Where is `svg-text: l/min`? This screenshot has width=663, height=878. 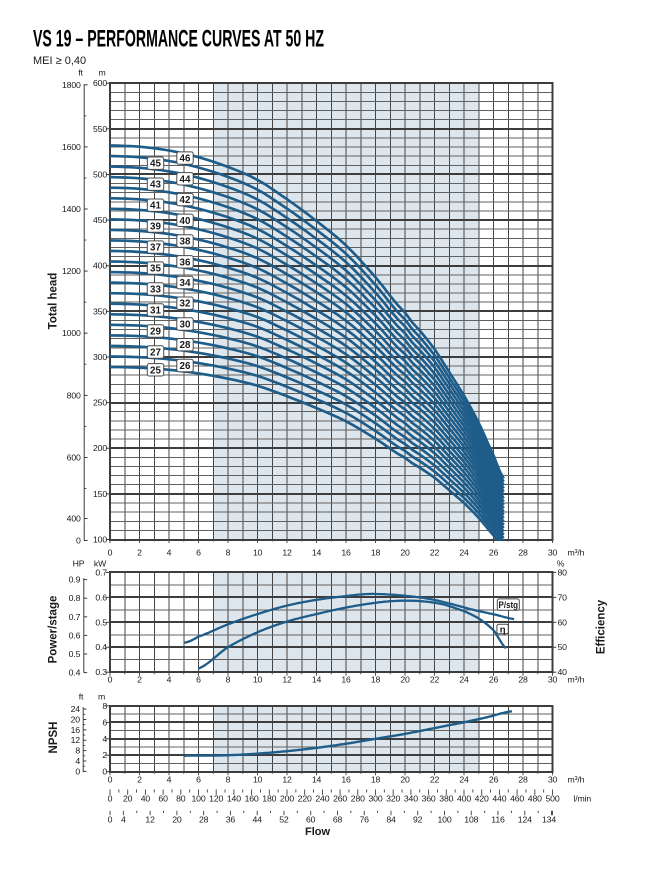 svg-text: l/min is located at coordinates (583, 799).